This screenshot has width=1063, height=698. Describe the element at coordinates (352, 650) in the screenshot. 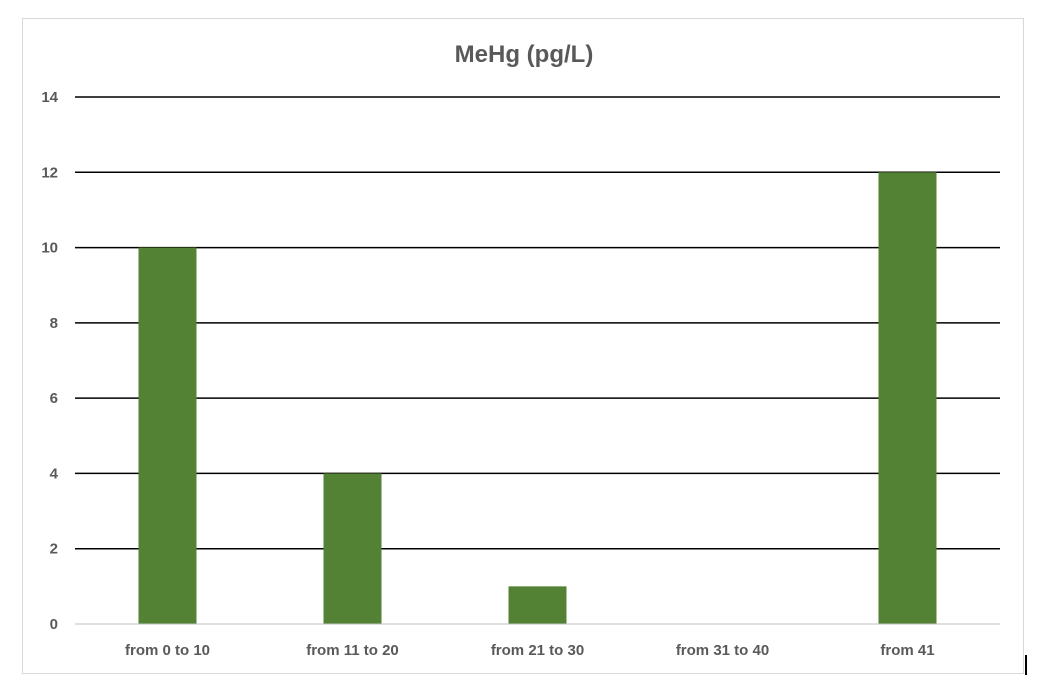

I see `x-tick-label: from 11 to 20` at that location.